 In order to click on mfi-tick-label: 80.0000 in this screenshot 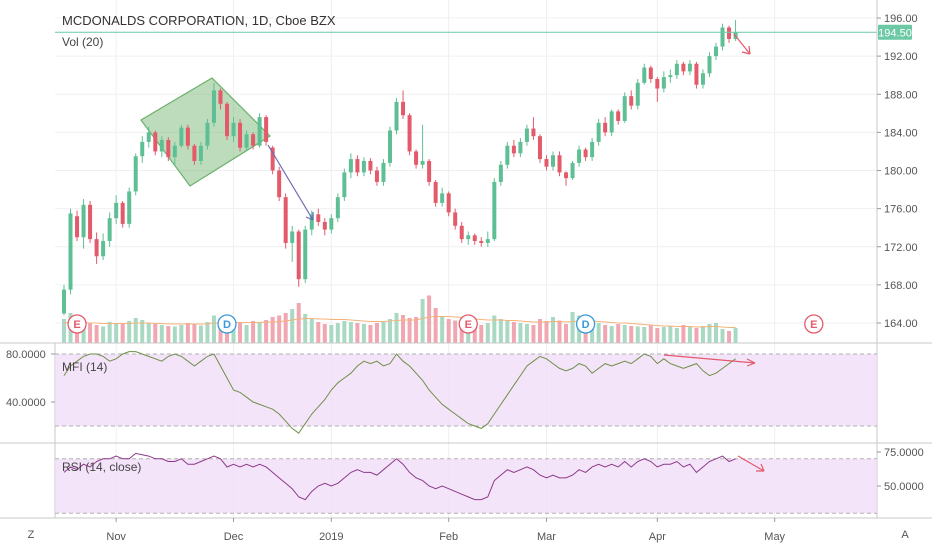, I will do `click(26, 355)`.